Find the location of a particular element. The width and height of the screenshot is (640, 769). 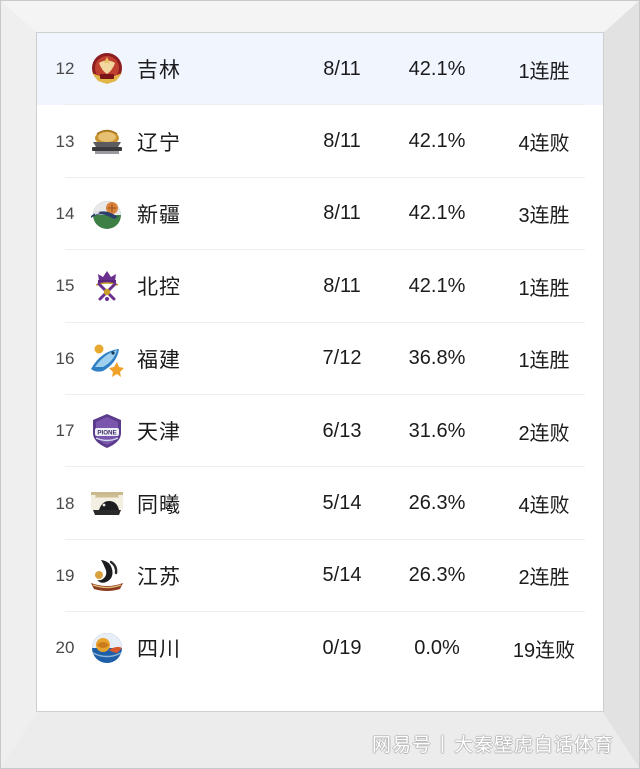

row-rank: 17 is located at coordinates (65, 431).